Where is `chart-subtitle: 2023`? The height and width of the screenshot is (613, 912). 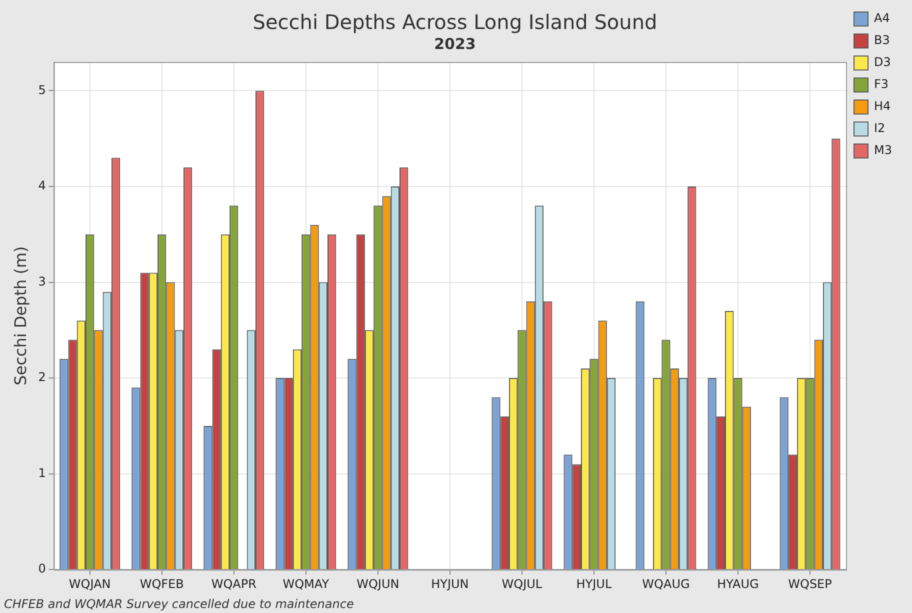
chart-subtitle: 2023 is located at coordinates (455, 43).